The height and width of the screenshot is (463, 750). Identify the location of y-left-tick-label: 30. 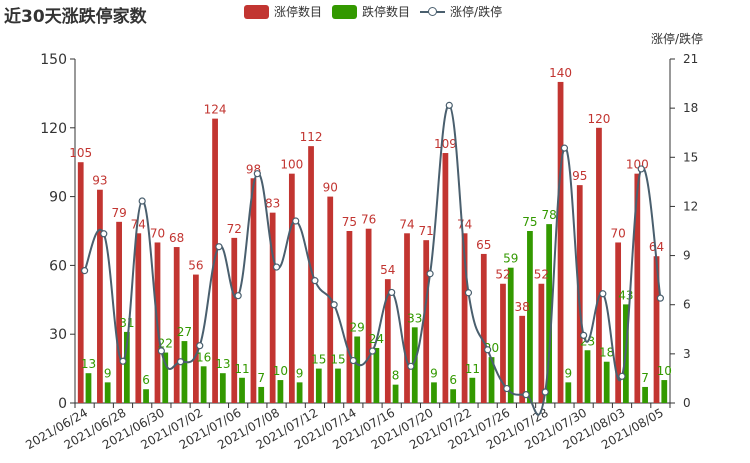
(58, 335).